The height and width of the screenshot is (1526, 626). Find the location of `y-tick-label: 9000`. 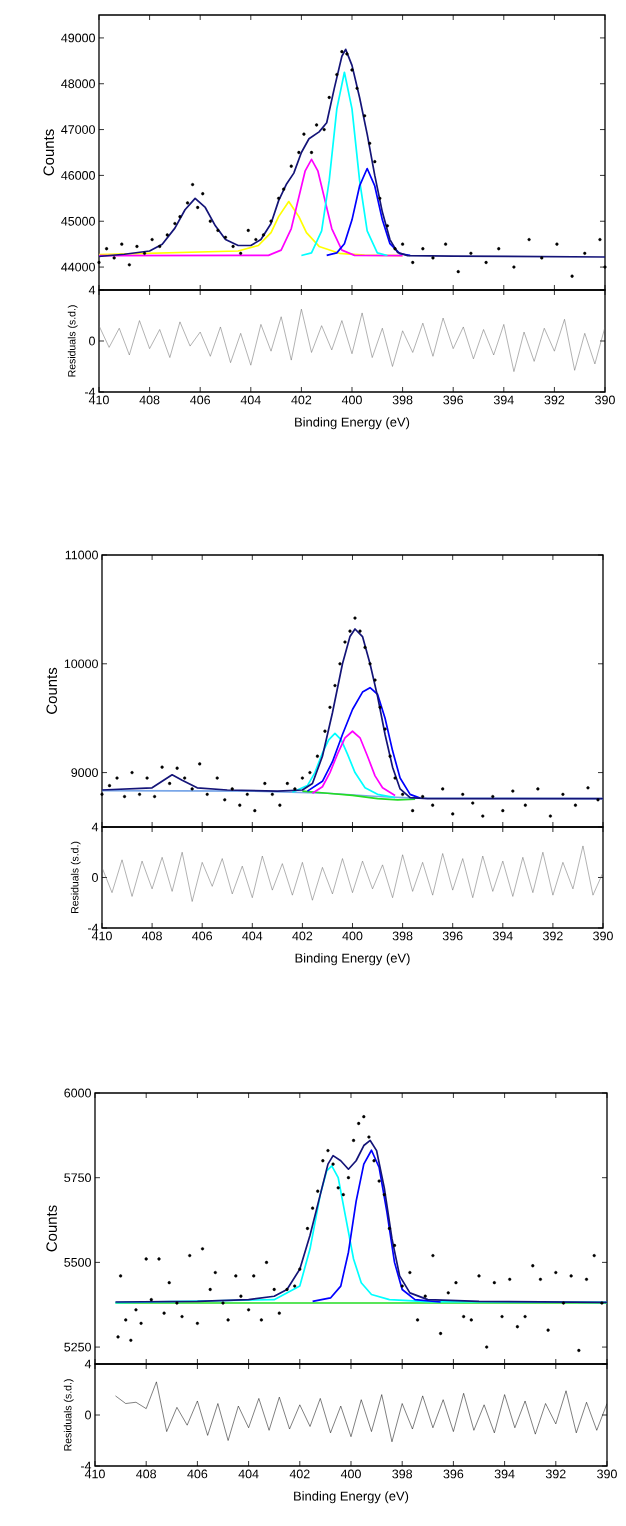

y-tick-label: 9000 is located at coordinates (84, 772).